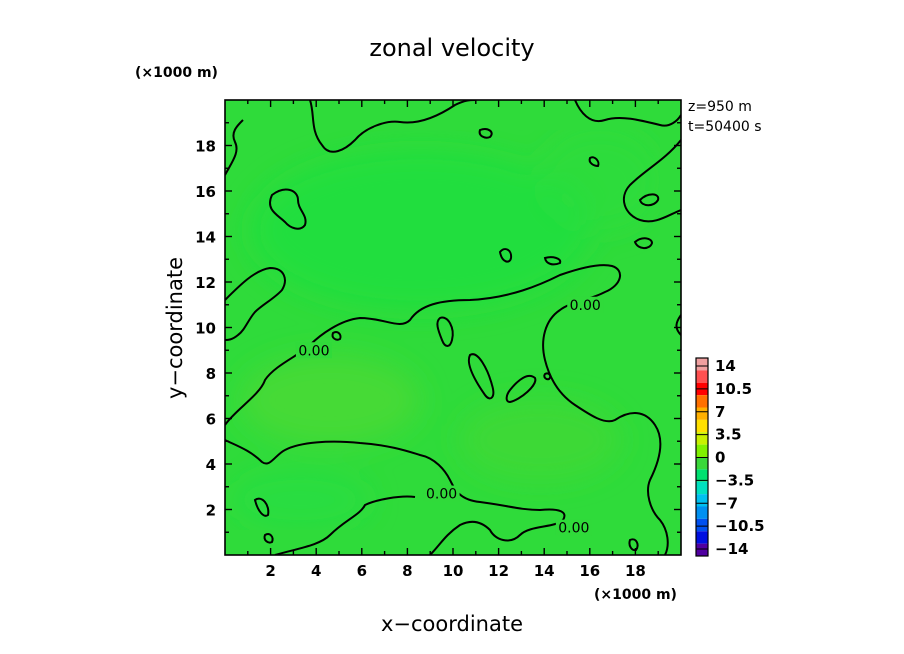 The image size is (904, 654). What do you see at coordinates (627, 113) in the screenshot?
I see `contour-upper-right-zero` at bounding box center [627, 113].